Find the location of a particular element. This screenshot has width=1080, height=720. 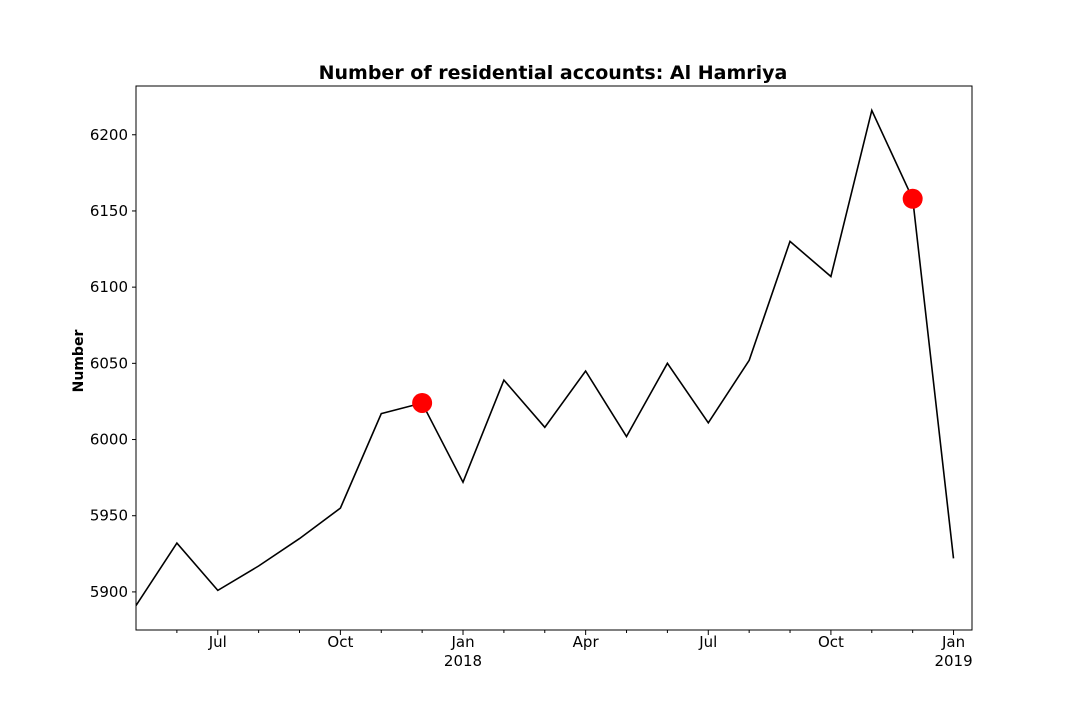

y-tick-label: 6200 is located at coordinates (109, 135).